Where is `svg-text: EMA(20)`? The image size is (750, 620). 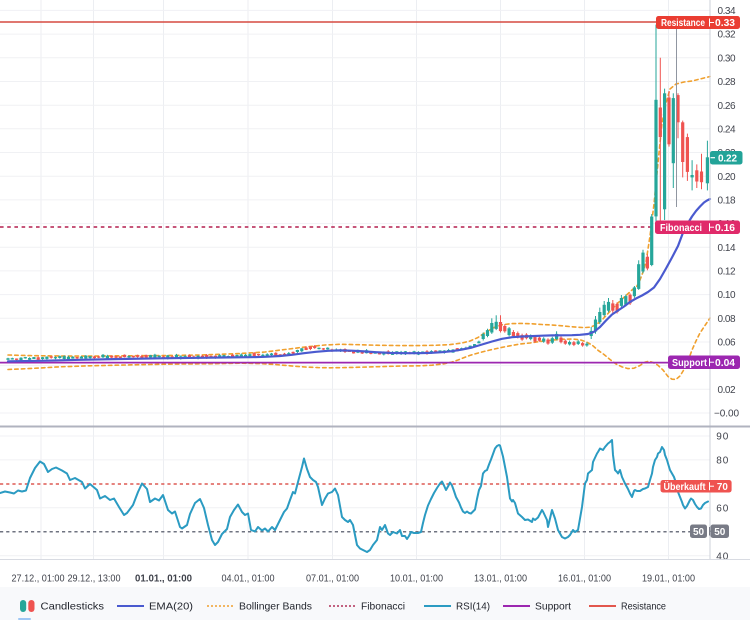 svg-text: EMA(20) is located at coordinates (171, 607).